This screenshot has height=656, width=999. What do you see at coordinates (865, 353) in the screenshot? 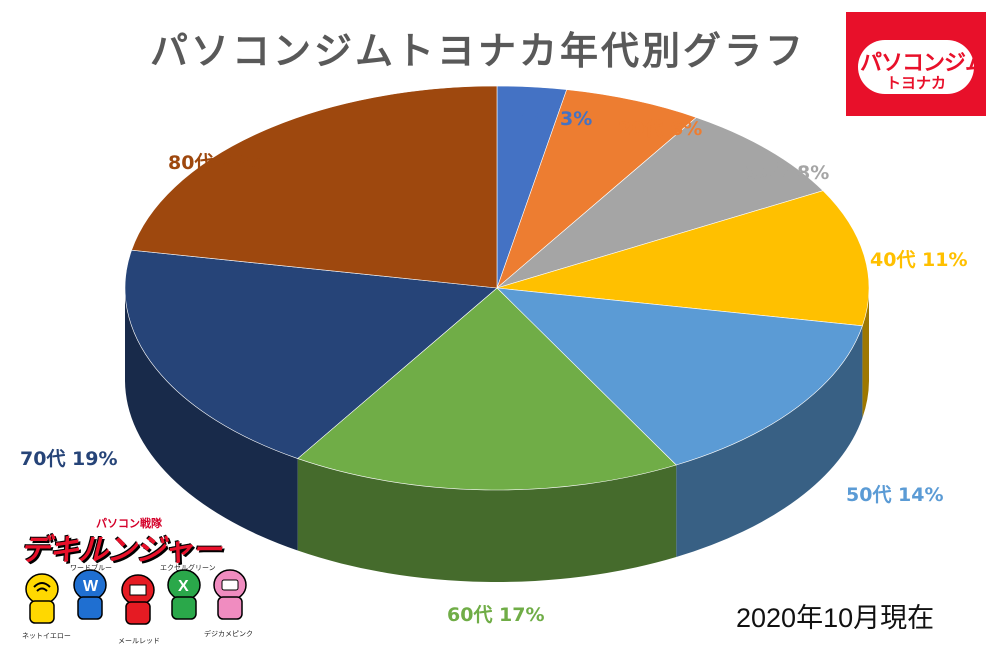
I see `slice-side-40代` at bounding box center [865, 353].